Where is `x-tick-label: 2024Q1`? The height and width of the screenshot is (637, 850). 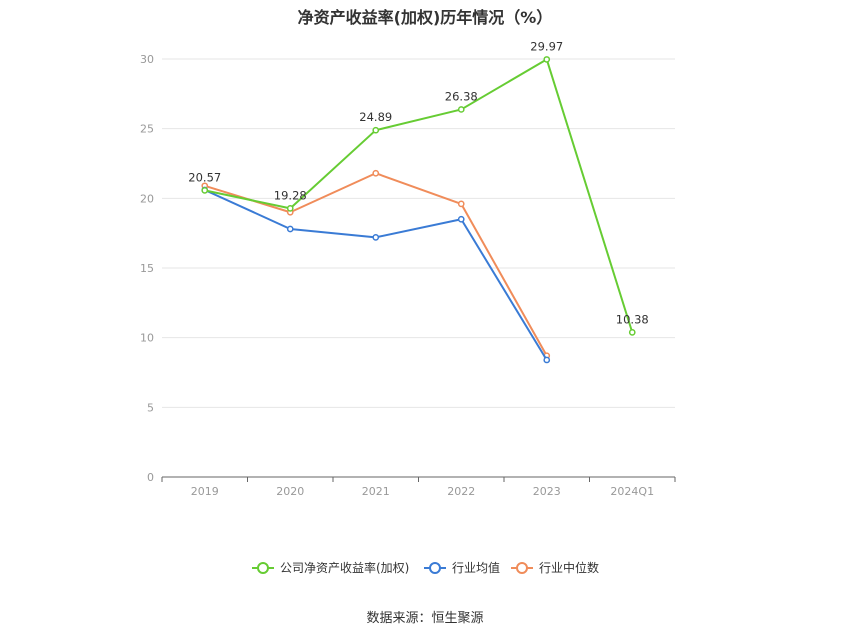 x-tick-label: 2024Q1 is located at coordinates (632, 491).